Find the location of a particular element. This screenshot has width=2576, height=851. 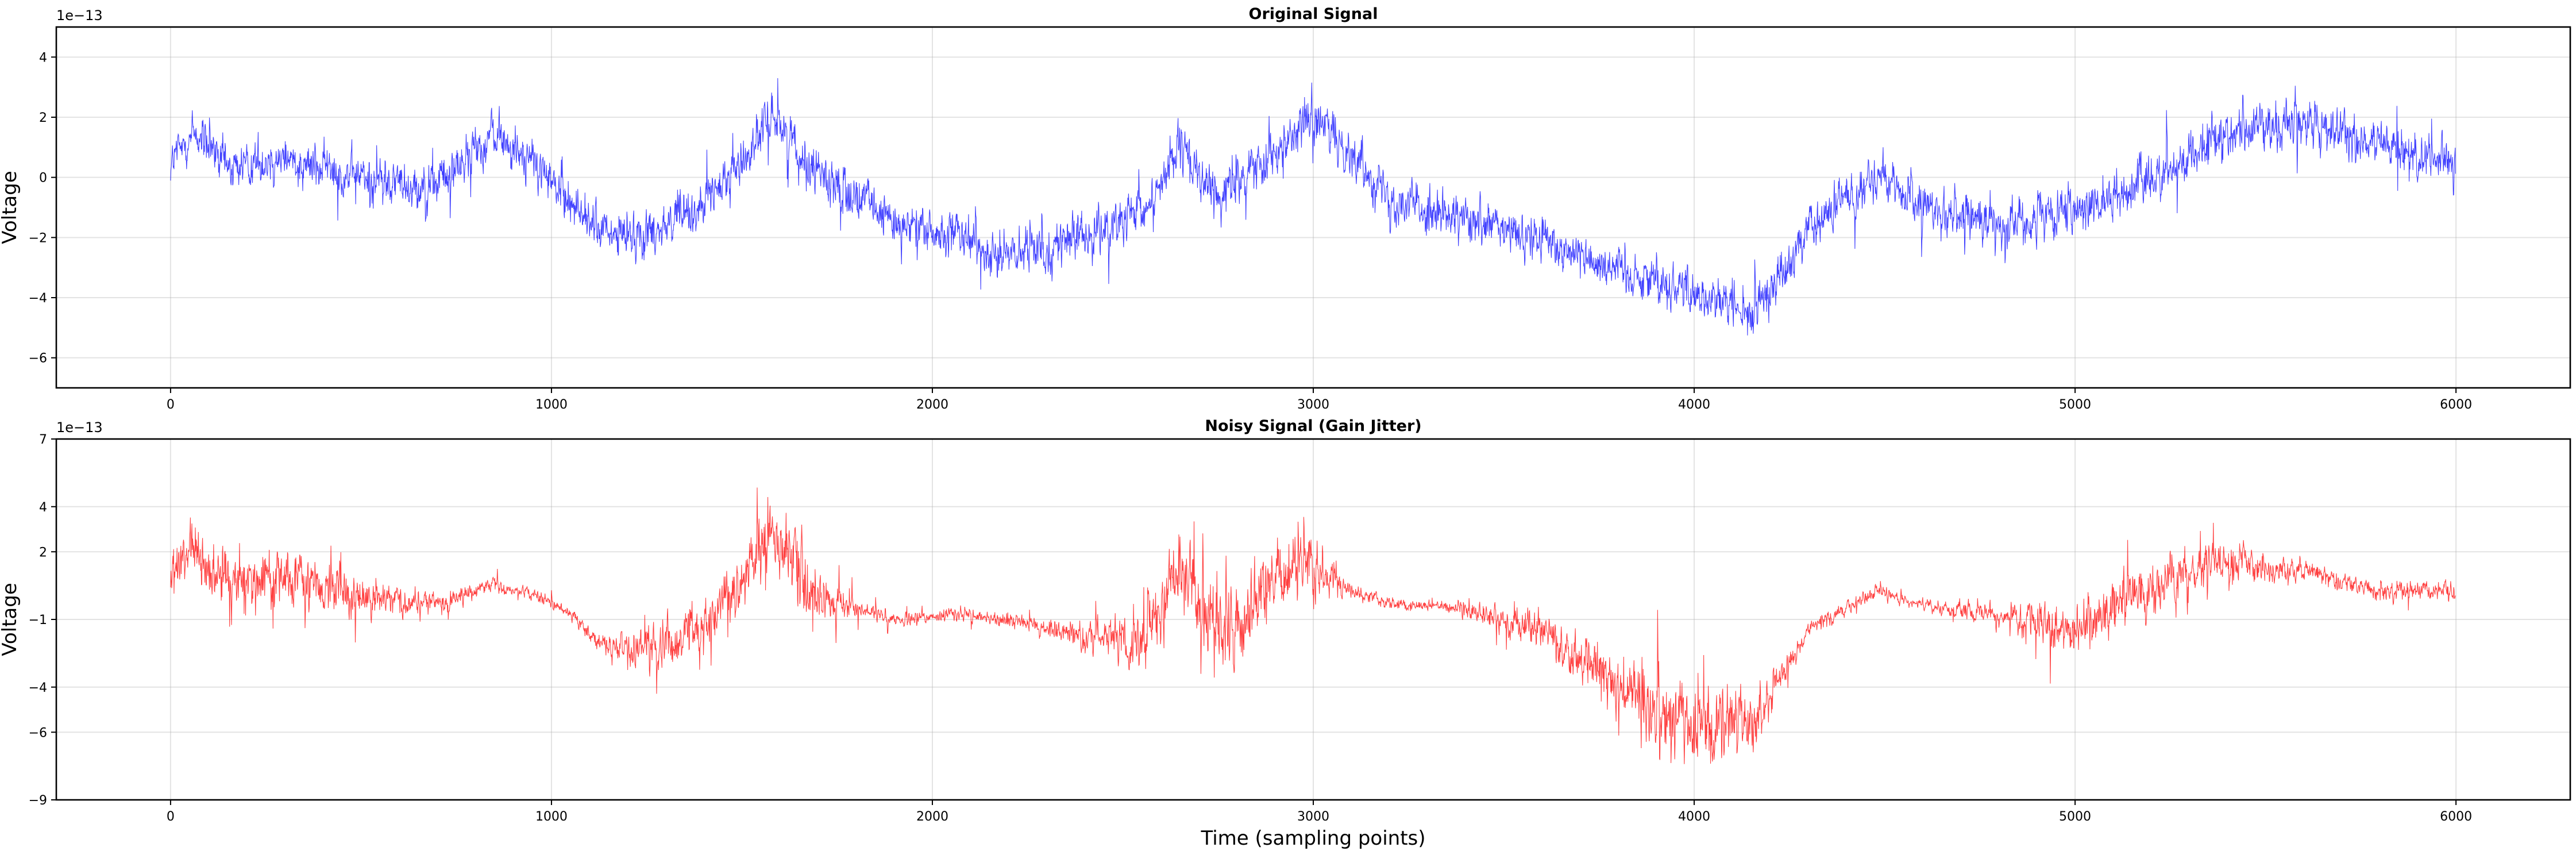

plot-title: Original Signal is located at coordinates (1313, 14).